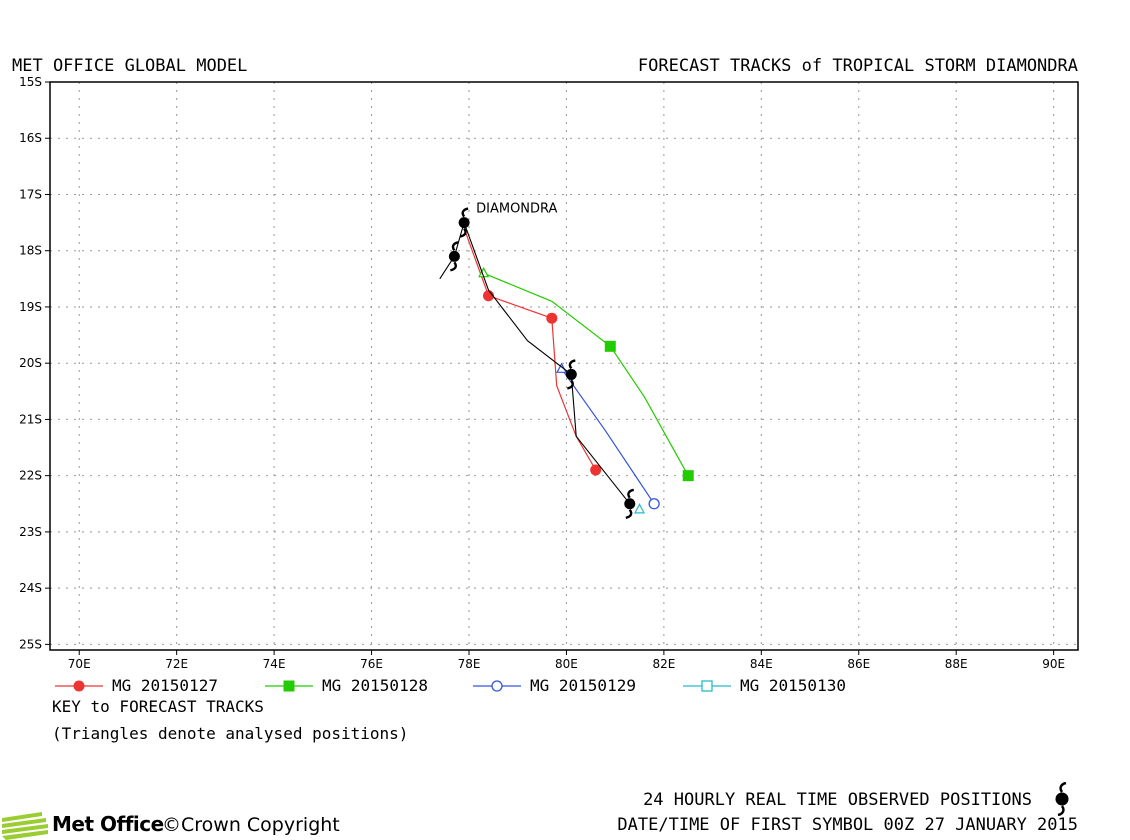  What do you see at coordinates (837, 800) in the screenshot?
I see `observed-note: 24 HOURLY REAL TIME OBSERVED POSITIONS` at bounding box center [837, 800].